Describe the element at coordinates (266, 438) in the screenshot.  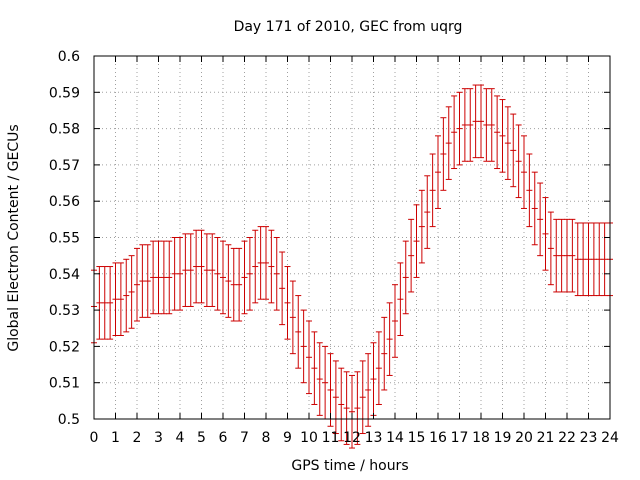
I see `x-tick-label: 8` at that location.